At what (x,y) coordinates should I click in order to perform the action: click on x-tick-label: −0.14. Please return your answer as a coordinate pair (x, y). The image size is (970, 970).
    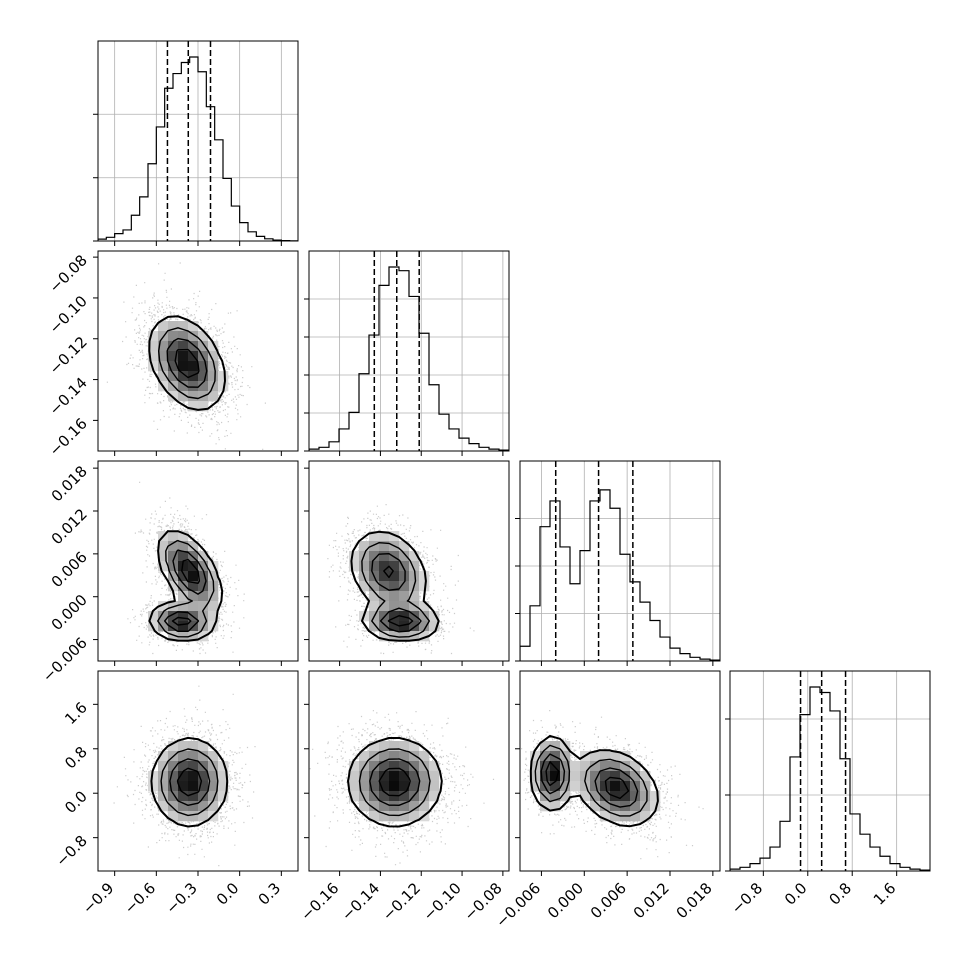
    Looking at the image, I should click on (360, 901).